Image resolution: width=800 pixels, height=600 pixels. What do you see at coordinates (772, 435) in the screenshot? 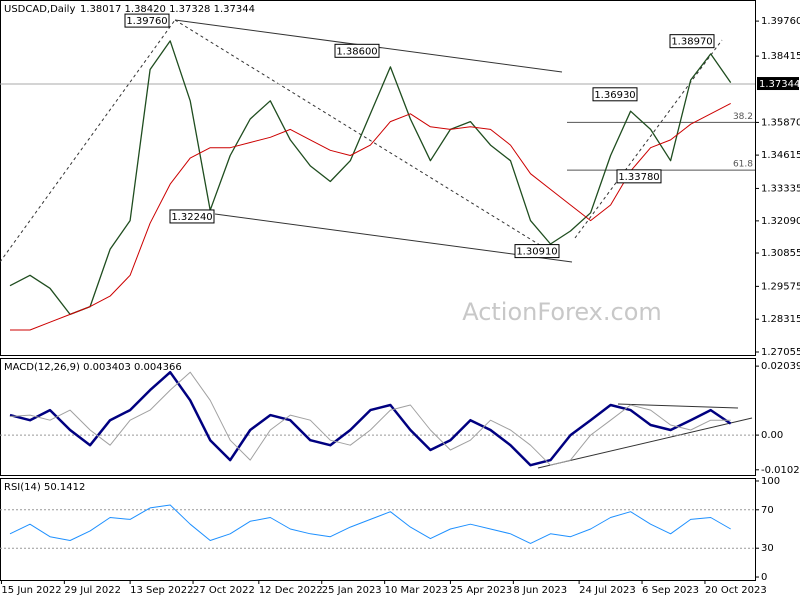
I see `y-tick-label: 0.00` at bounding box center [772, 435].